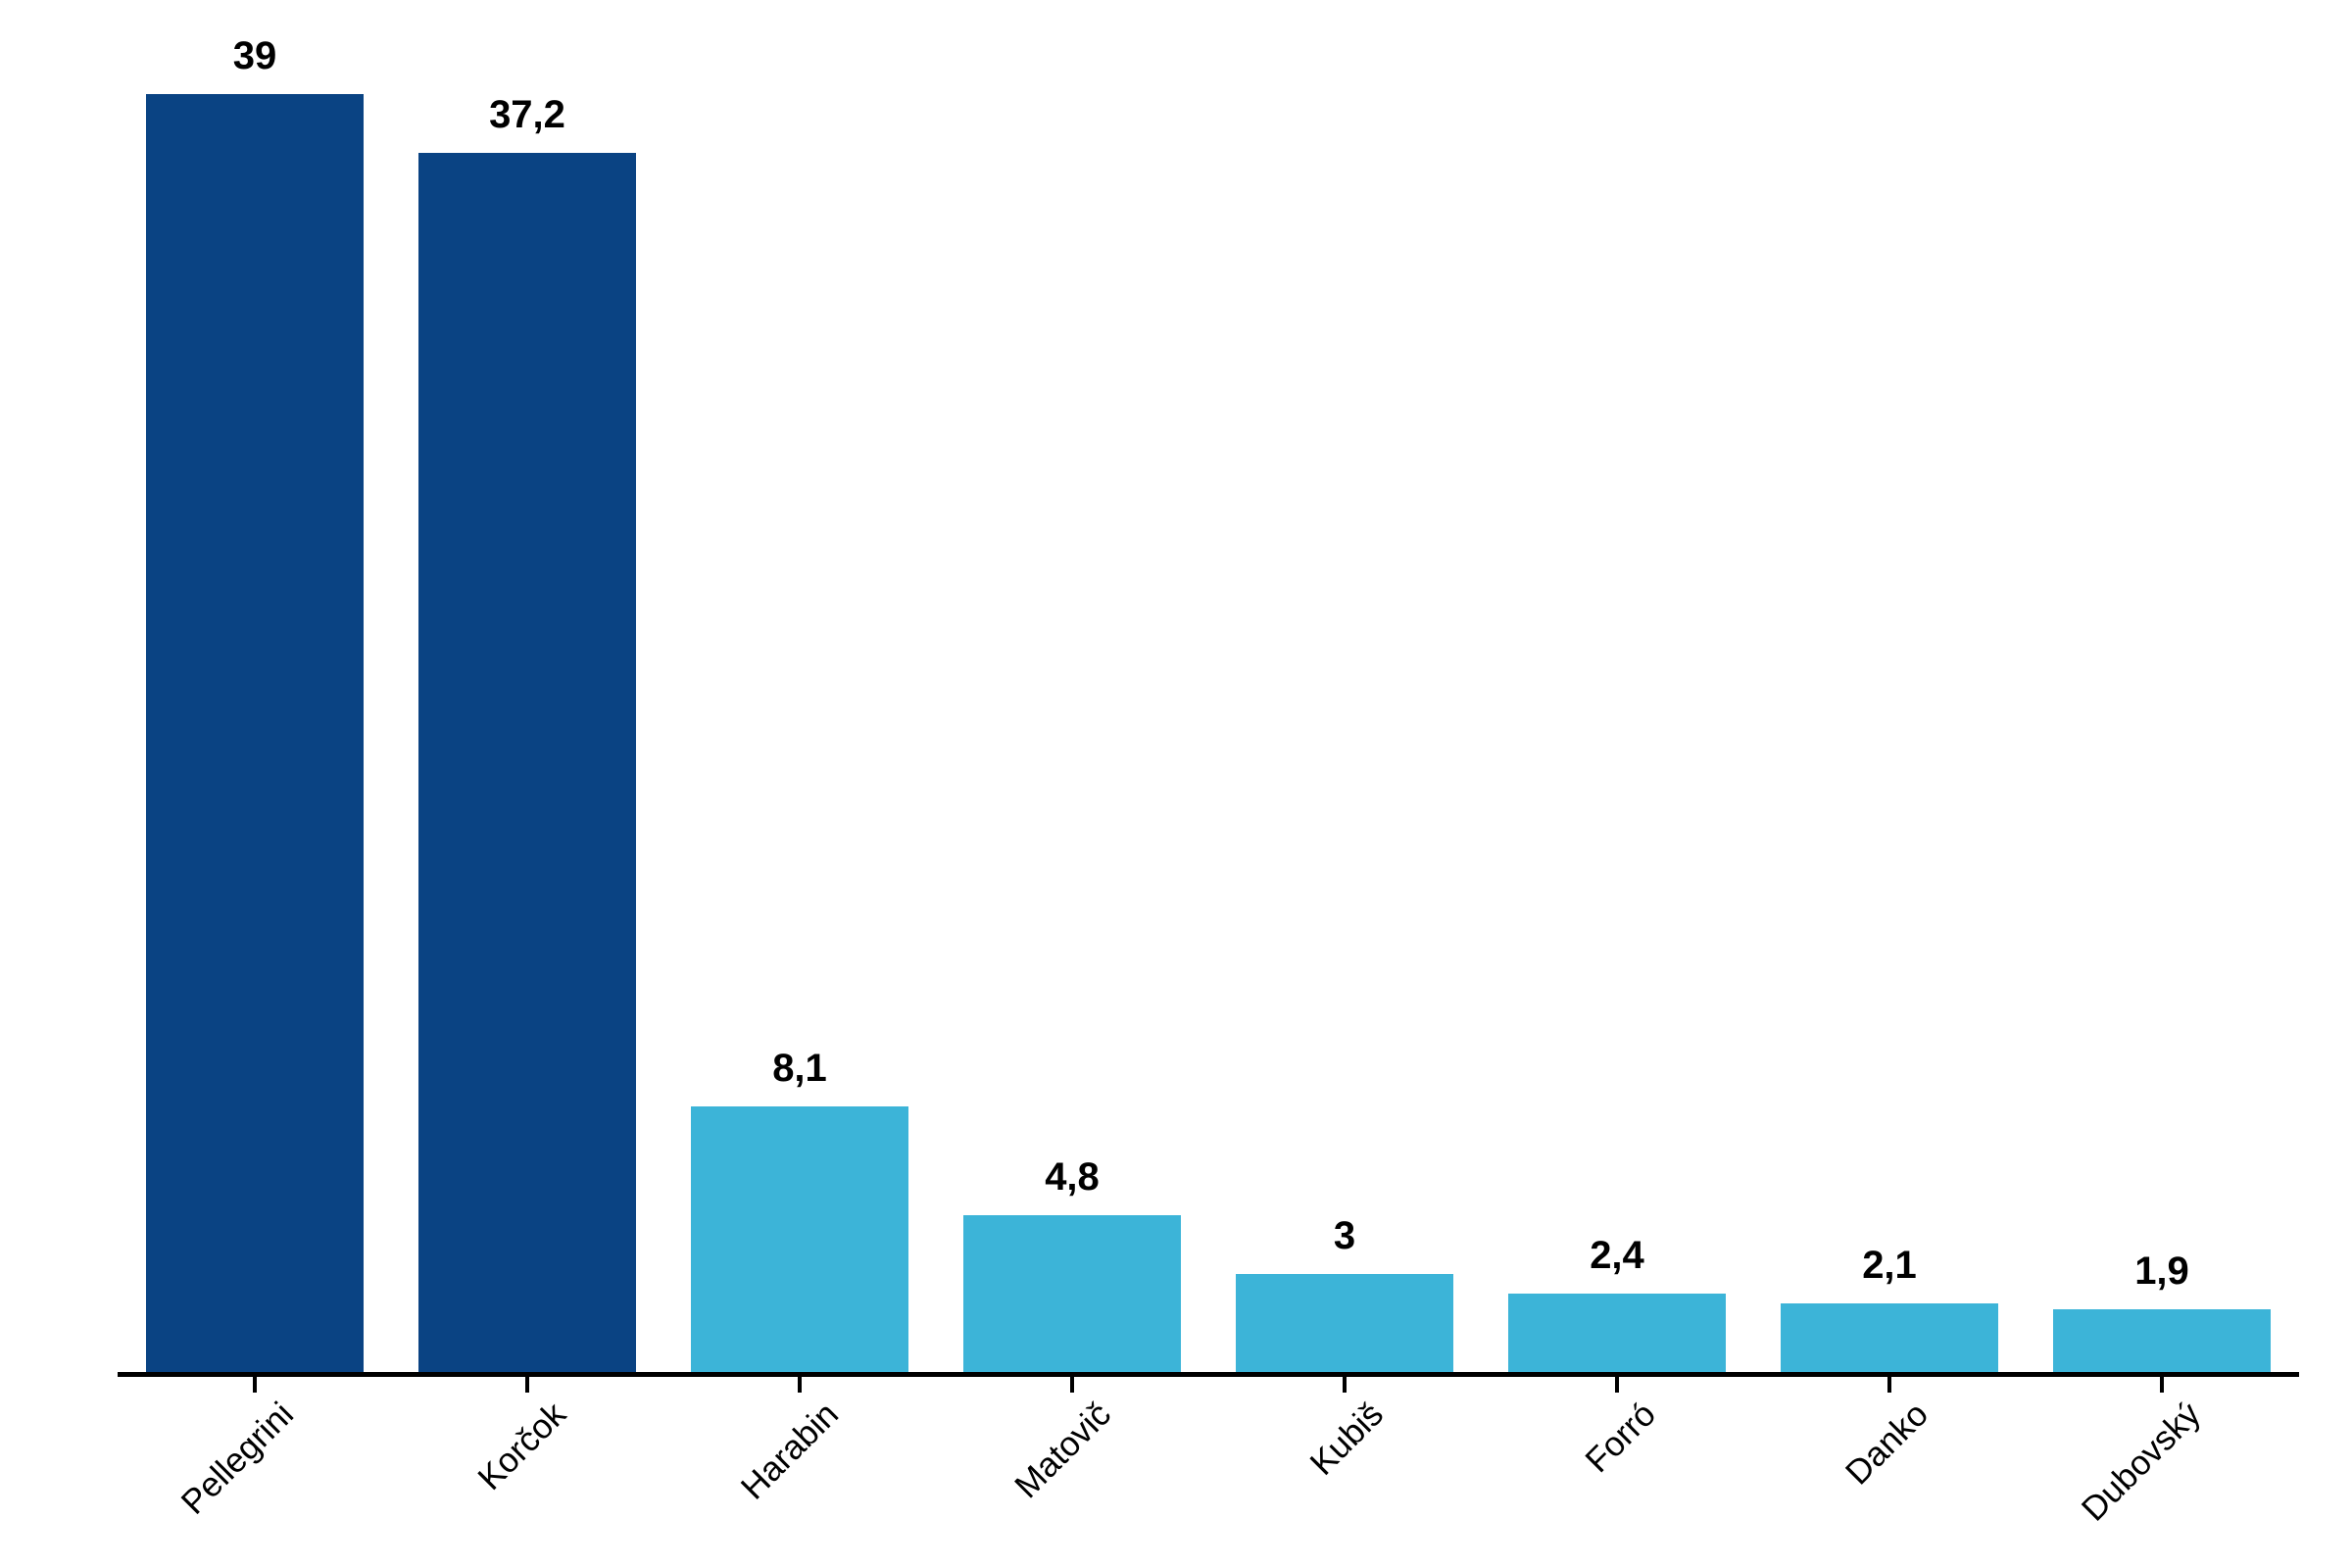  Describe the element at coordinates (800, 1385) in the screenshot. I see `x-axis-tick-harabin` at that location.